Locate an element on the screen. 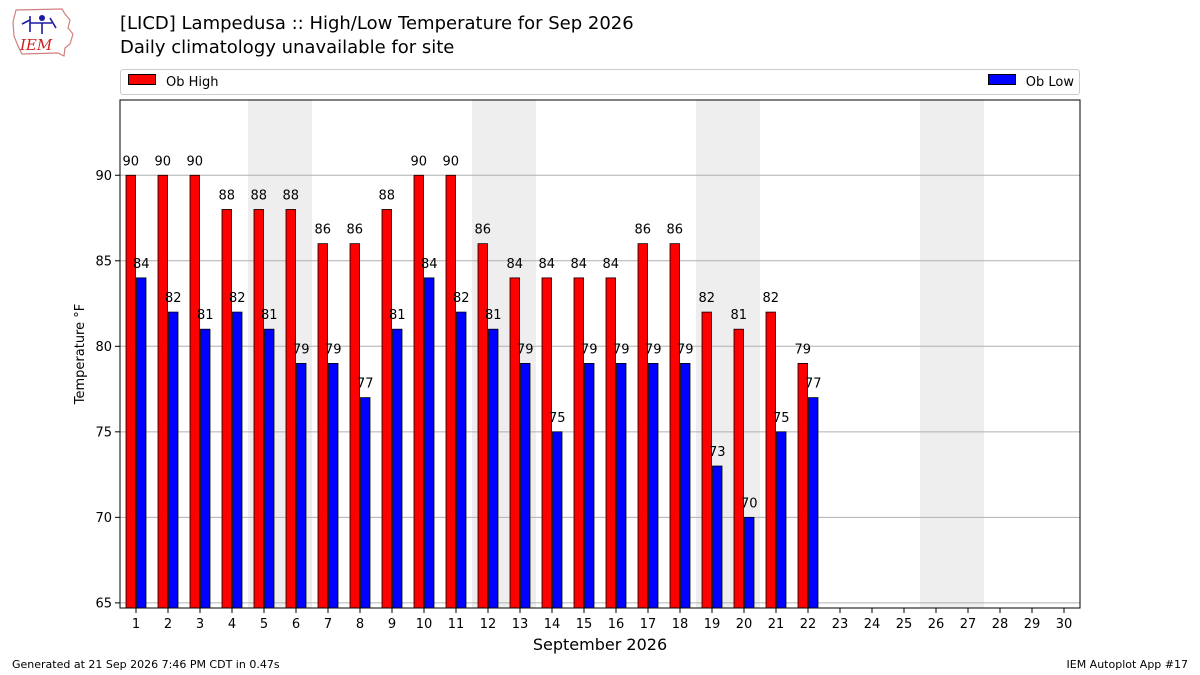  x-tick-label: 16 is located at coordinates (616, 624).